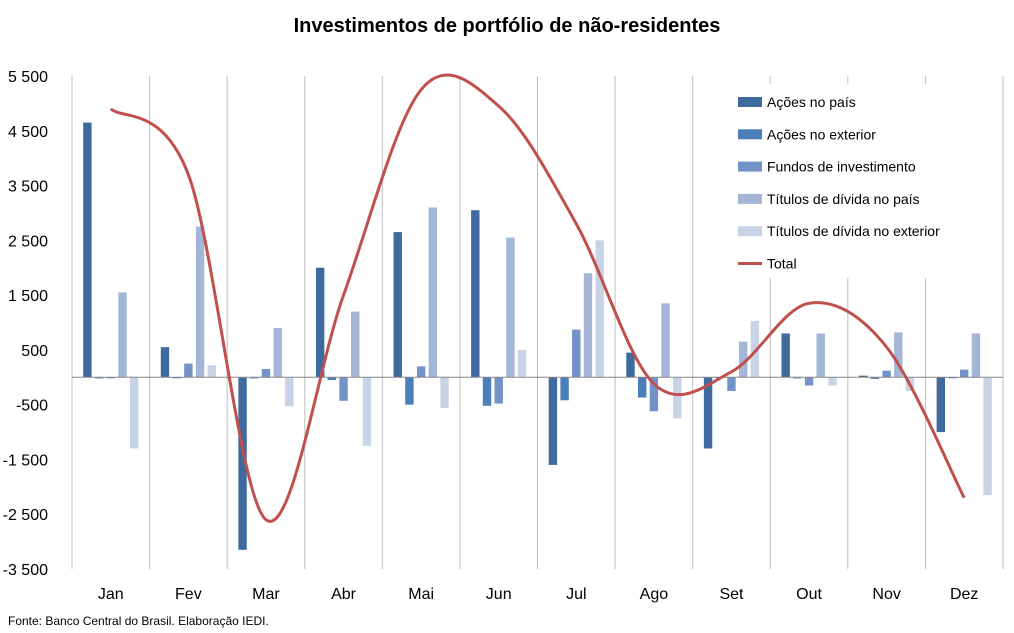 This screenshot has height=633, width=1014. I want to click on legend-label: Títulos de dívida no país, so click(843, 199).